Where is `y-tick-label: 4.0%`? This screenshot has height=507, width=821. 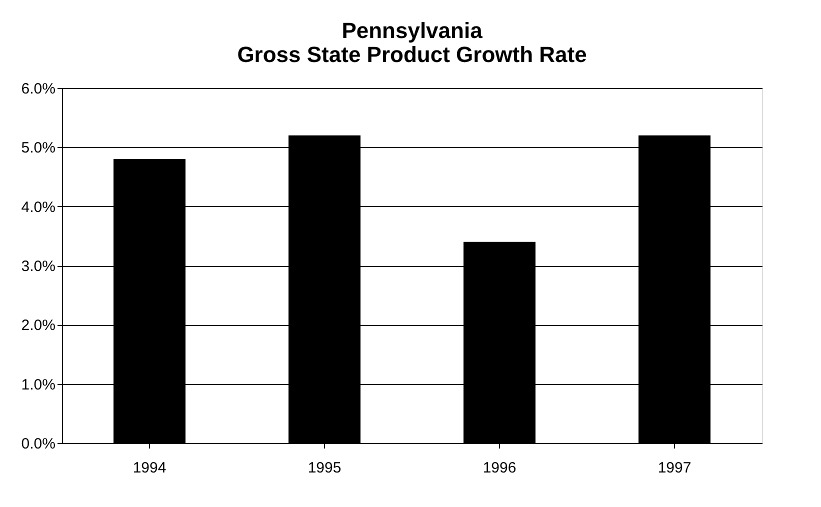
y-tick-label: 4.0% is located at coordinates (38, 207).